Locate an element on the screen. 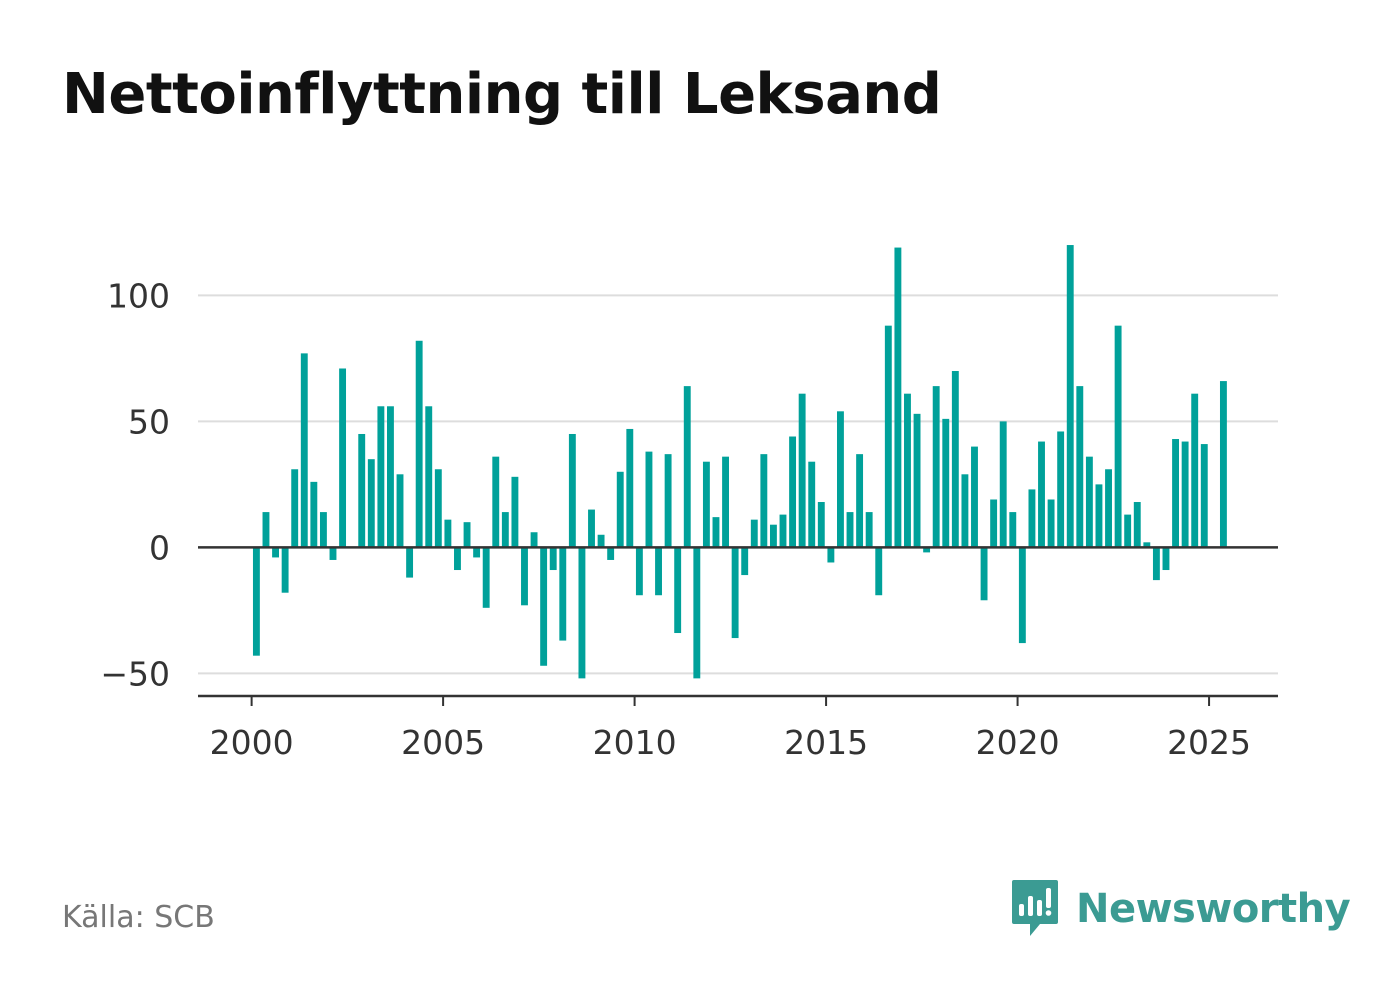 The height and width of the screenshot is (999, 1382). x-tick-label: 2015 is located at coordinates (826, 742).